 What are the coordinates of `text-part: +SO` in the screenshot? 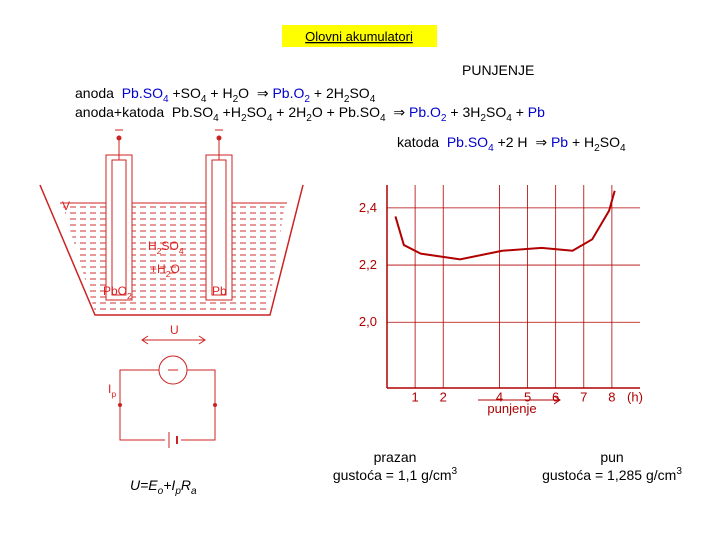 It's located at (185, 93).